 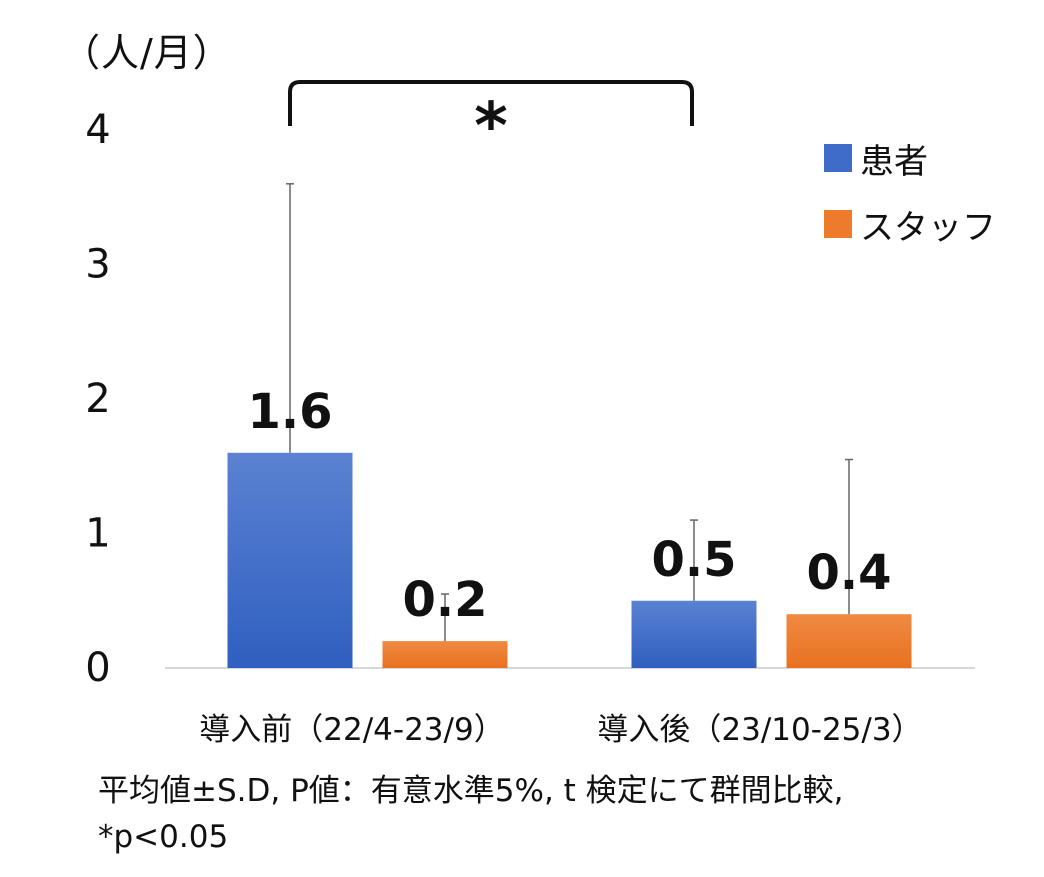 What do you see at coordinates (97, 668) in the screenshot?
I see `y-tick-label: 0` at bounding box center [97, 668].